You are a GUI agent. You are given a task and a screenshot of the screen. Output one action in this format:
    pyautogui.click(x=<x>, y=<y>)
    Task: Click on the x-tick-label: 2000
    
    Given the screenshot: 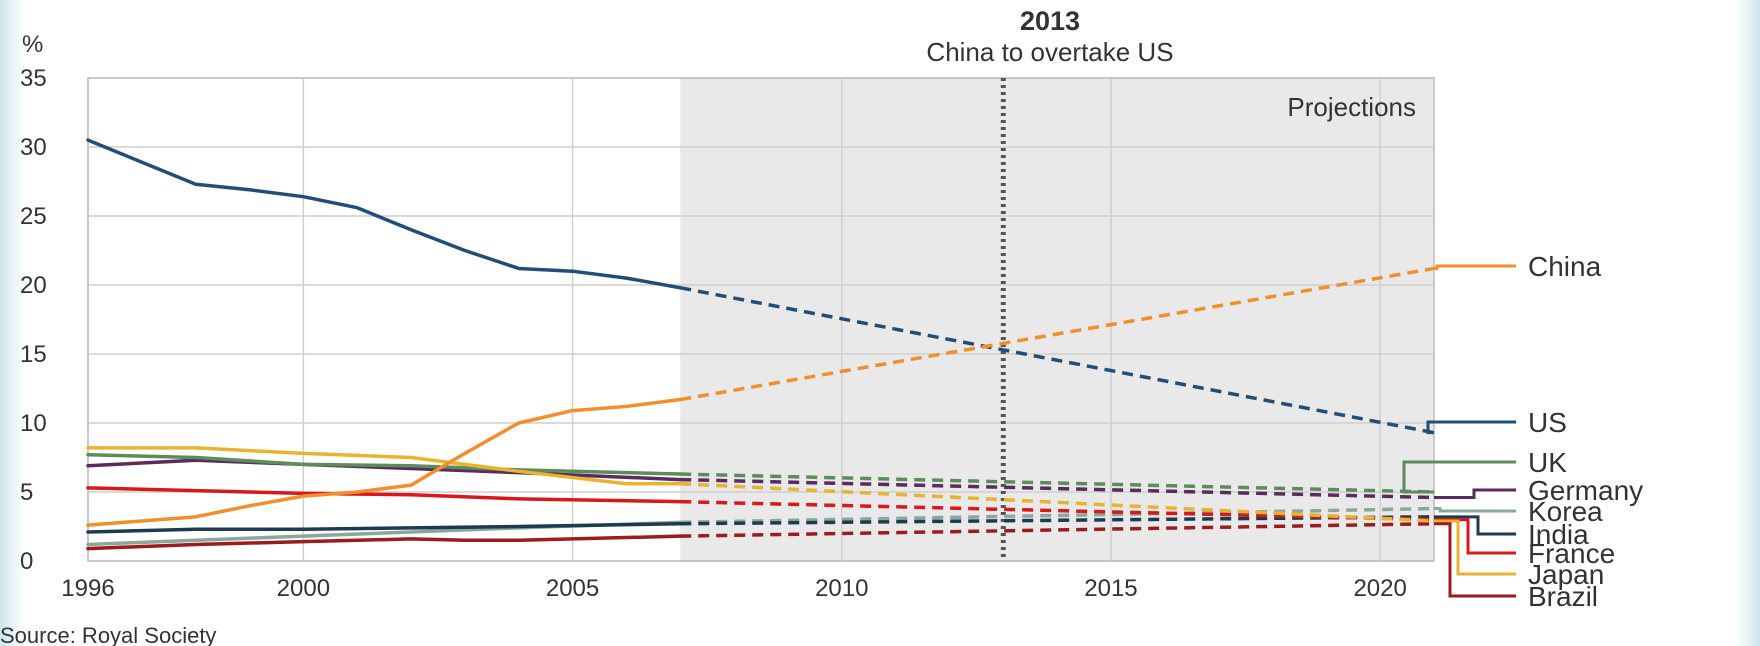 What is the action you would take?
    pyautogui.click(x=303, y=588)
    